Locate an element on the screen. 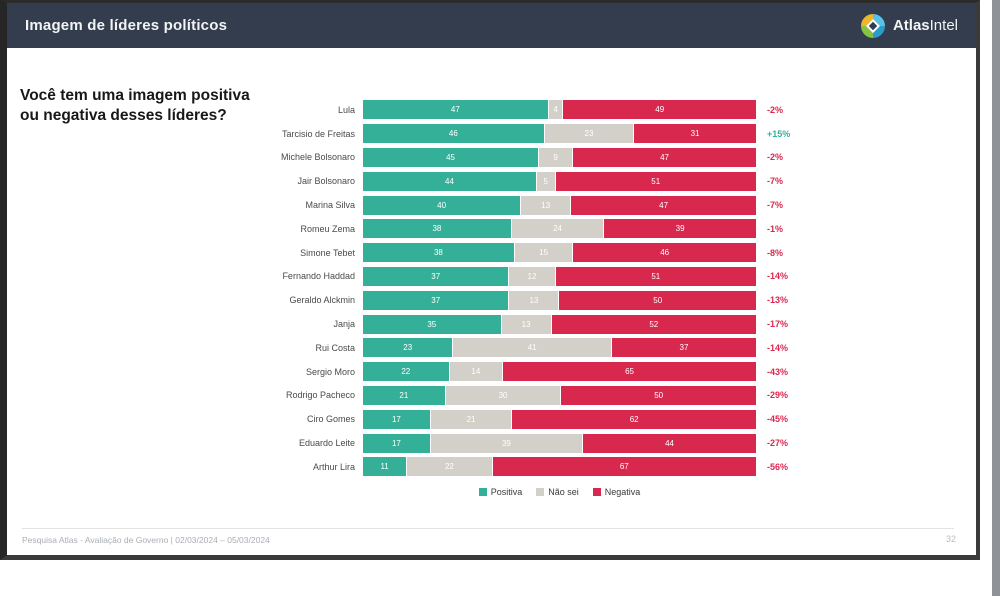 This screenshot has height=596, width=1000. bar-segment-negative: 49 is located at coordinates (659, 110).